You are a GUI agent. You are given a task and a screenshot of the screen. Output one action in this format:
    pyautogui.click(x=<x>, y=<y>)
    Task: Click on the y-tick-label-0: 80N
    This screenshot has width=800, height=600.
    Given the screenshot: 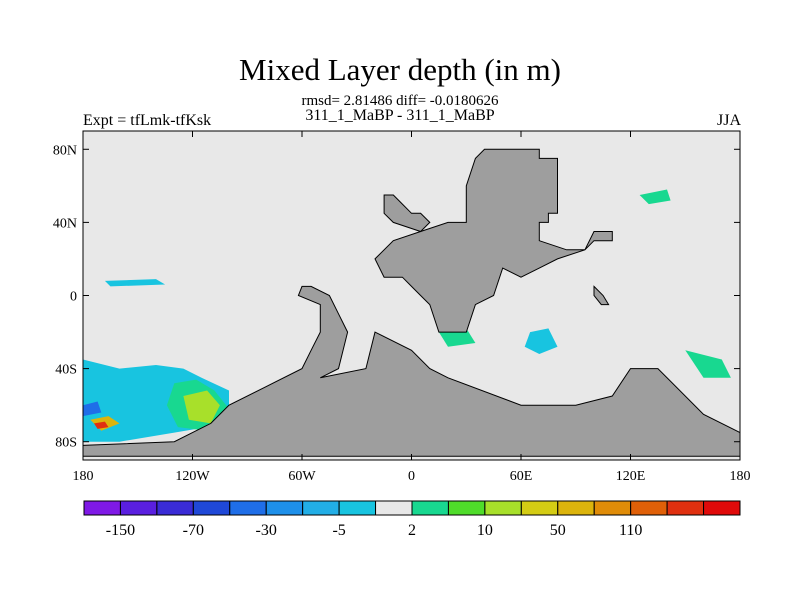 What is the action you would take?
    pyautogui.click(x=65, y=150)
    